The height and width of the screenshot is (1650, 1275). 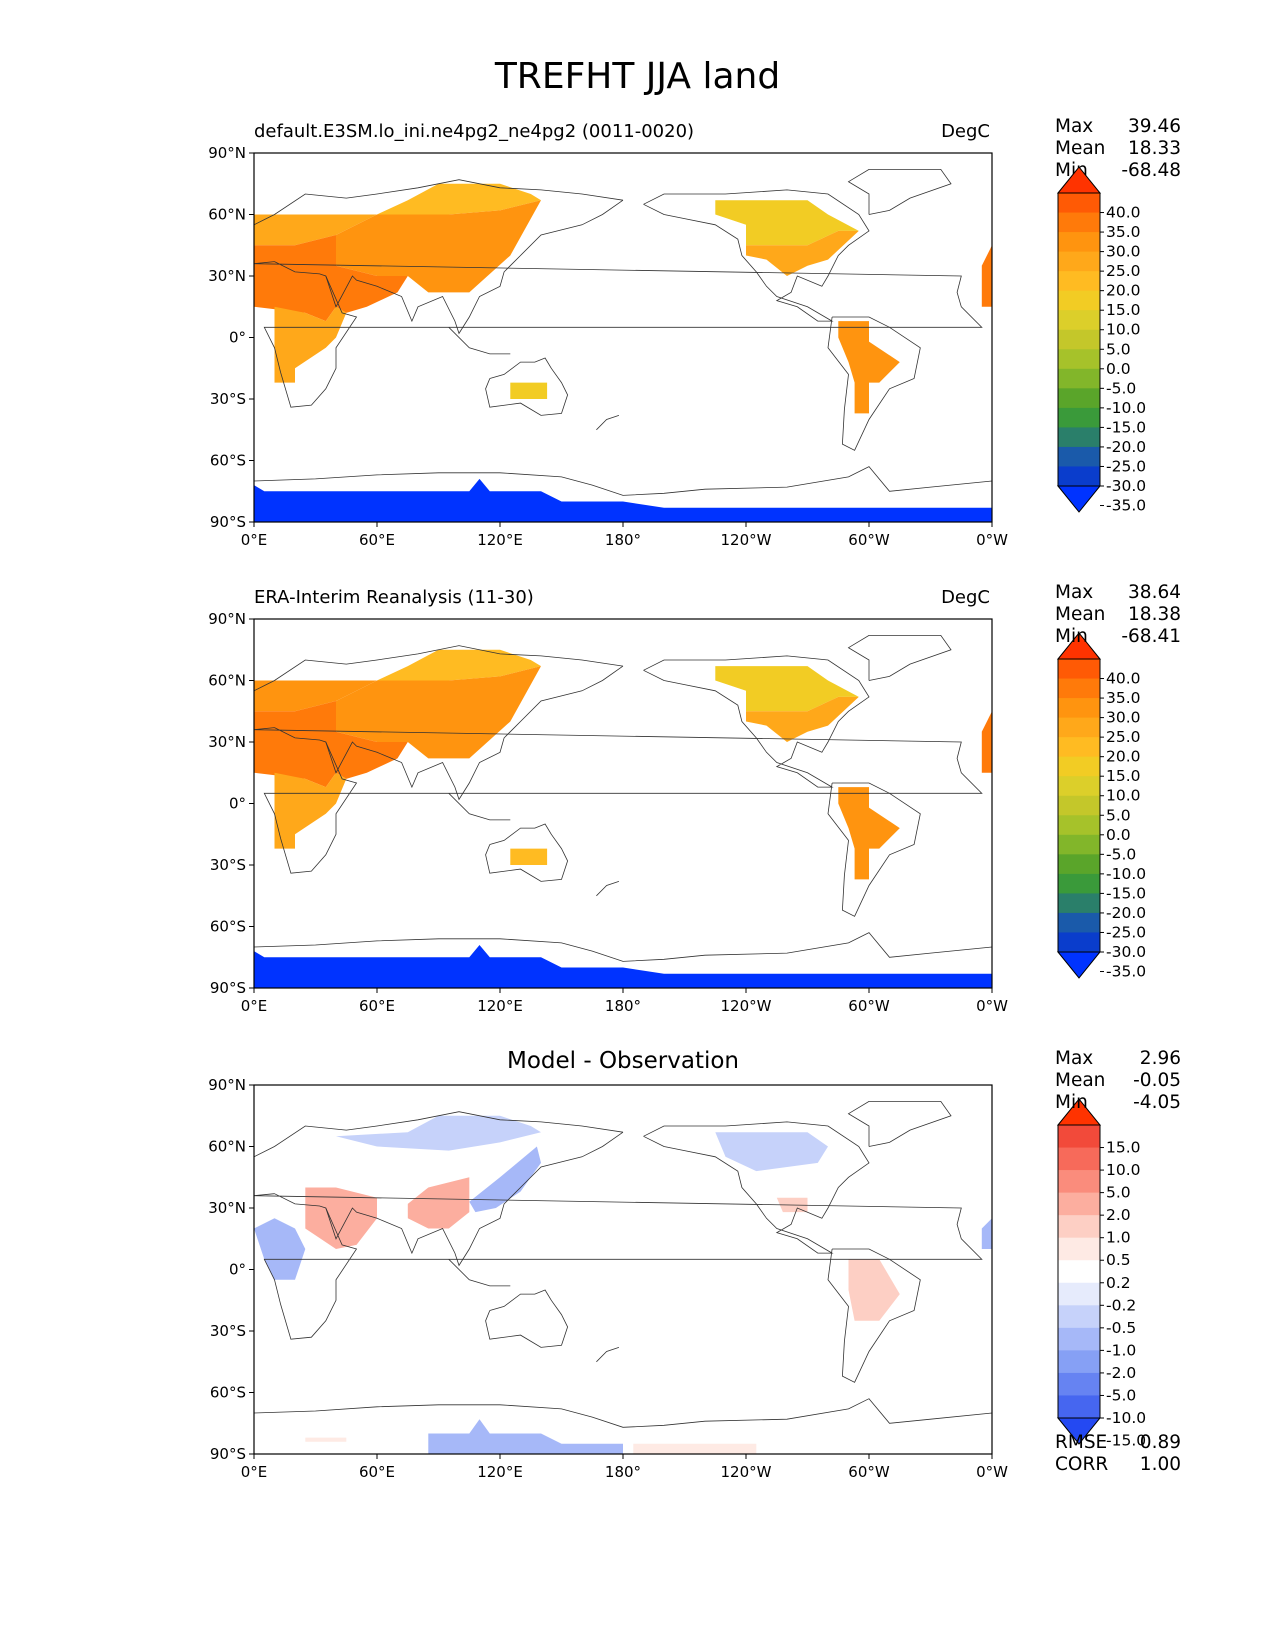 I want to click on stat-value: -68.41, so click(x=1151, y=636).